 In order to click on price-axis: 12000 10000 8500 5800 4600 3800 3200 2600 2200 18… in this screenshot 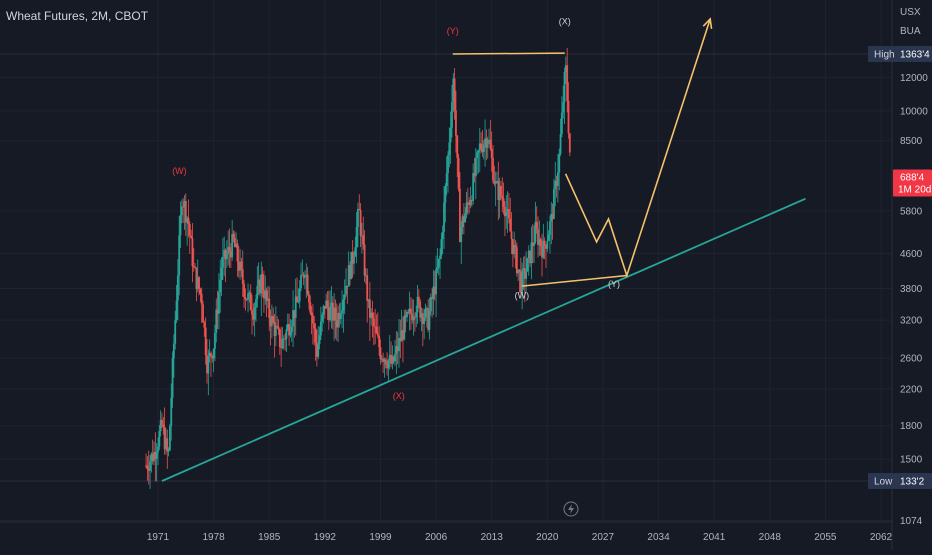, I will do `click(914, 300)`.